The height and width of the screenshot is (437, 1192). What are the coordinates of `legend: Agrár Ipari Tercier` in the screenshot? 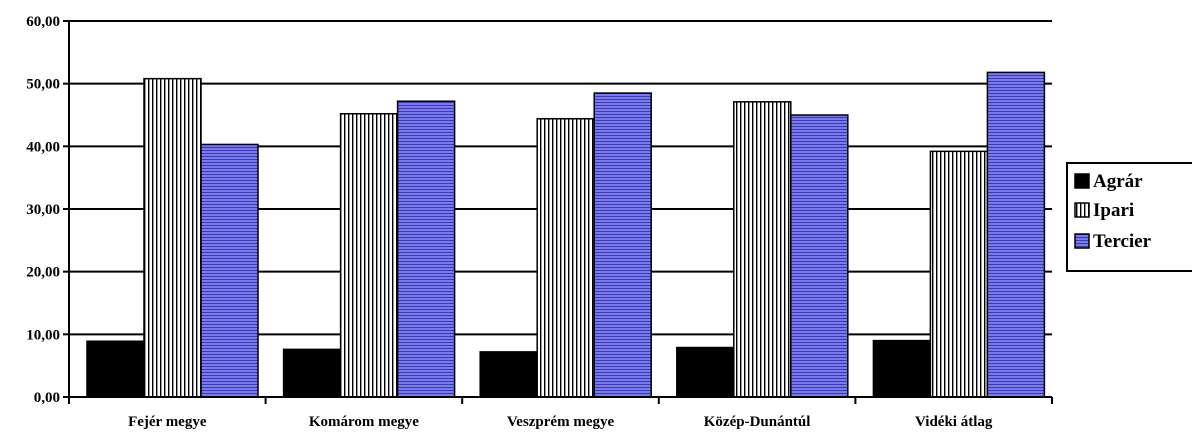 It's located at (1129, 217).